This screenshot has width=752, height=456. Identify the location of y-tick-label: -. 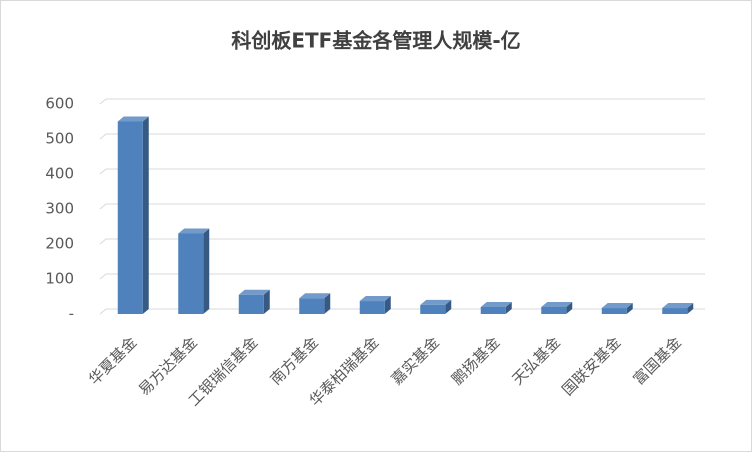
(71, 314).